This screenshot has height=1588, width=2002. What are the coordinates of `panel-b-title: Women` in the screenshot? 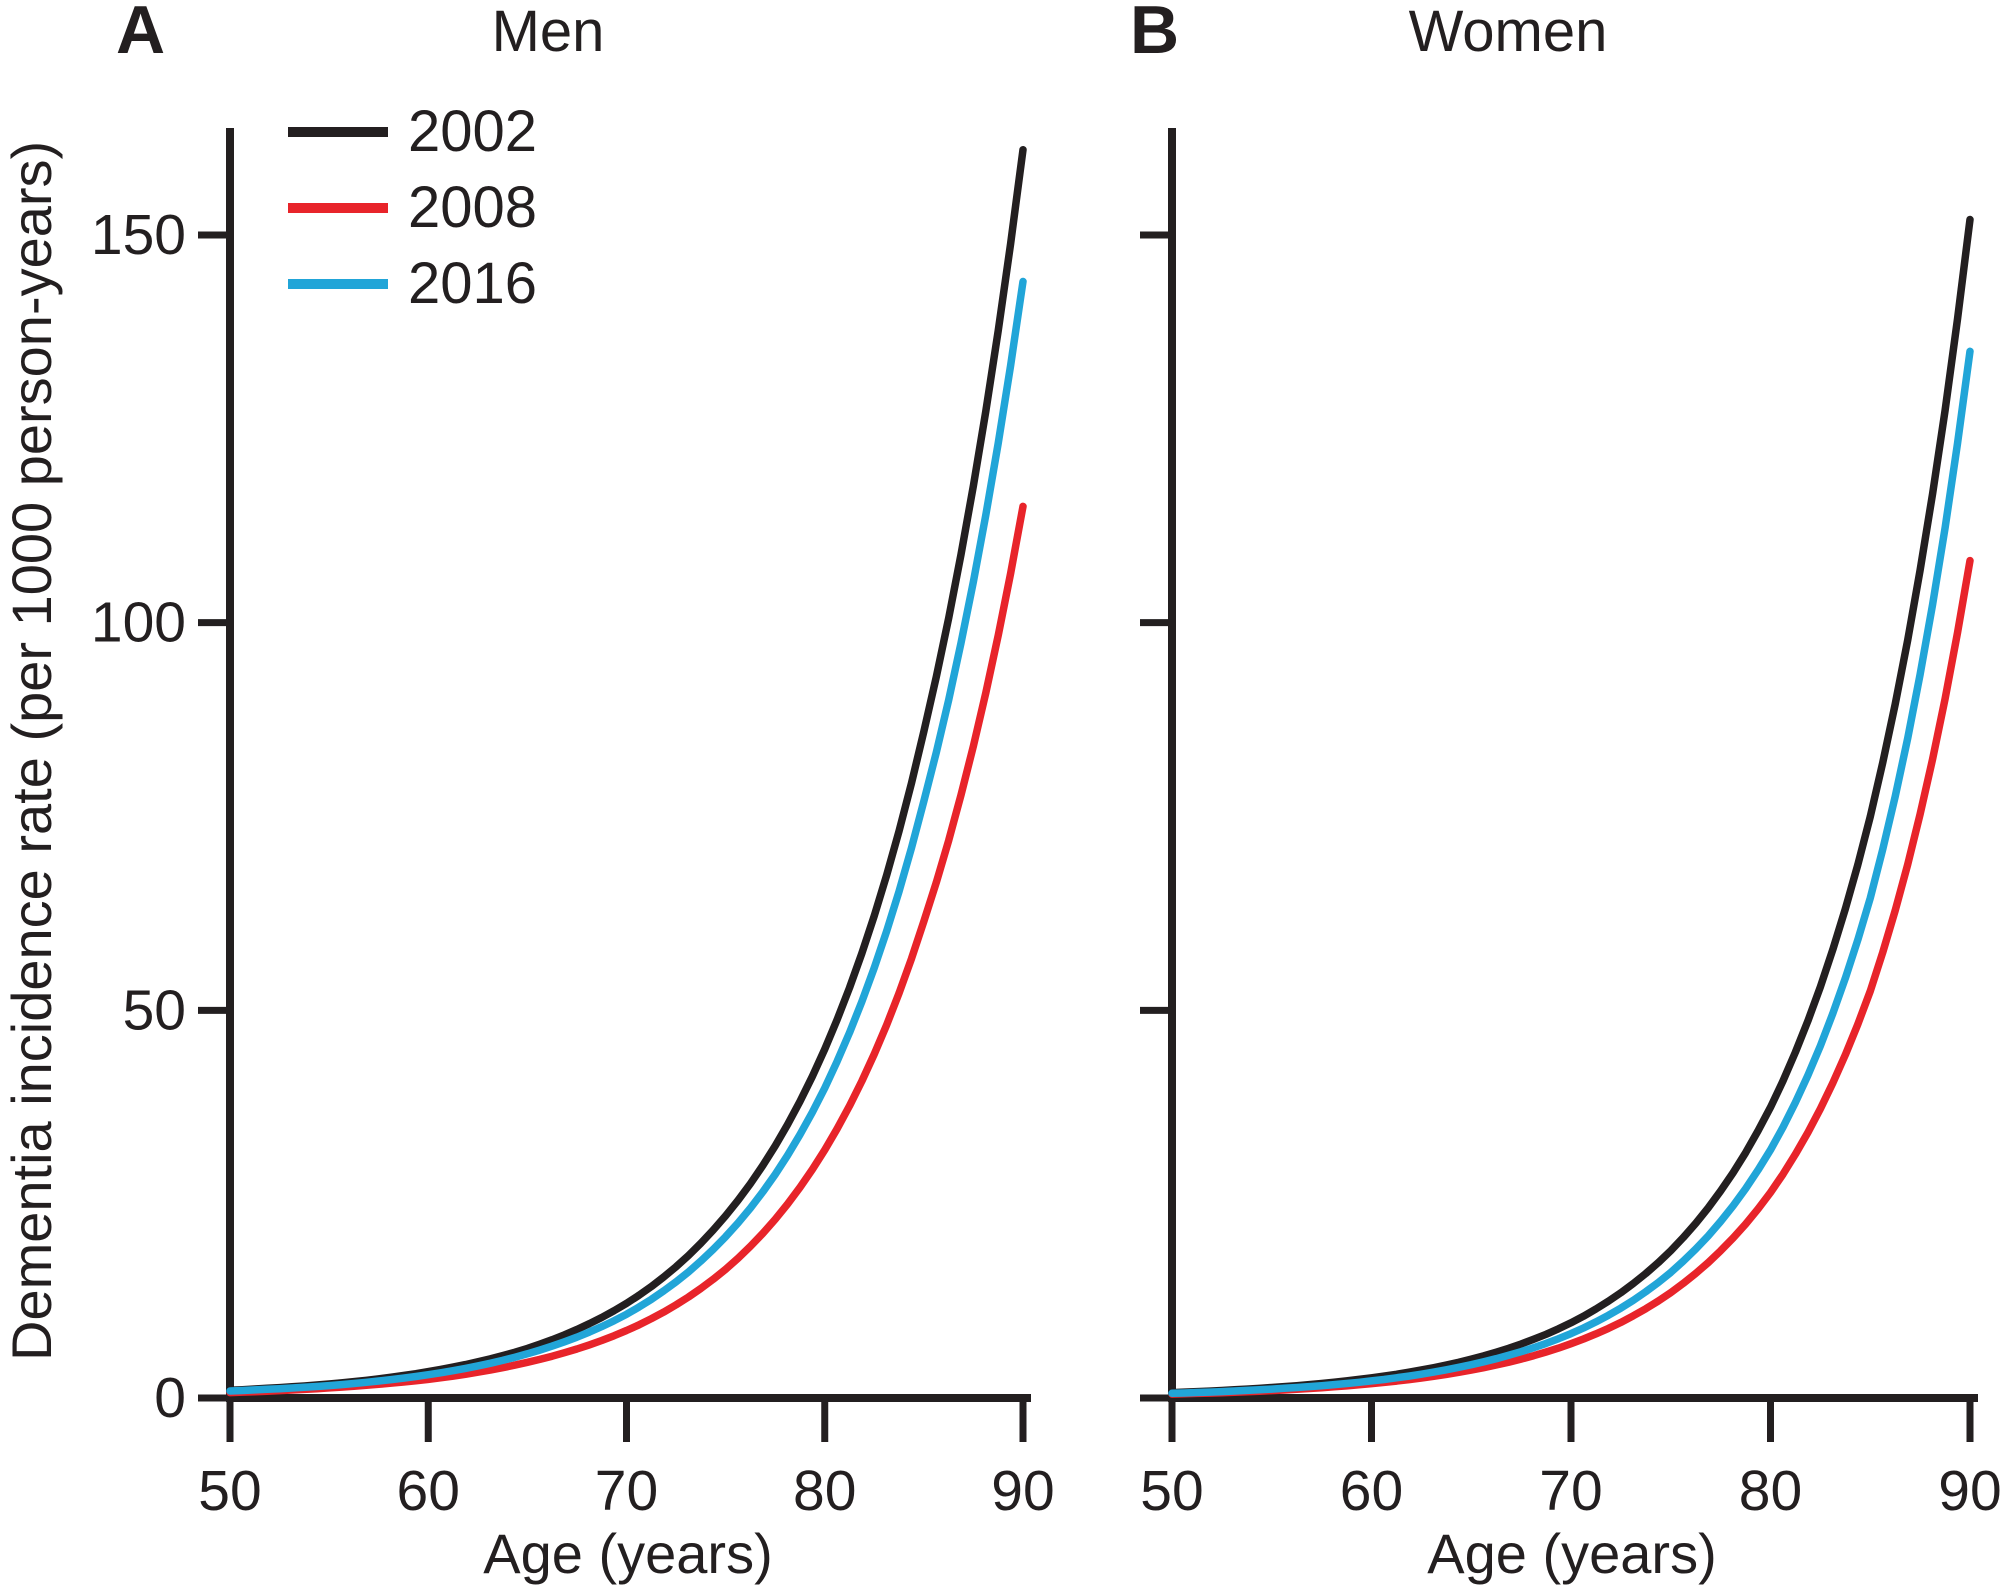 It's located at (1508, 32).